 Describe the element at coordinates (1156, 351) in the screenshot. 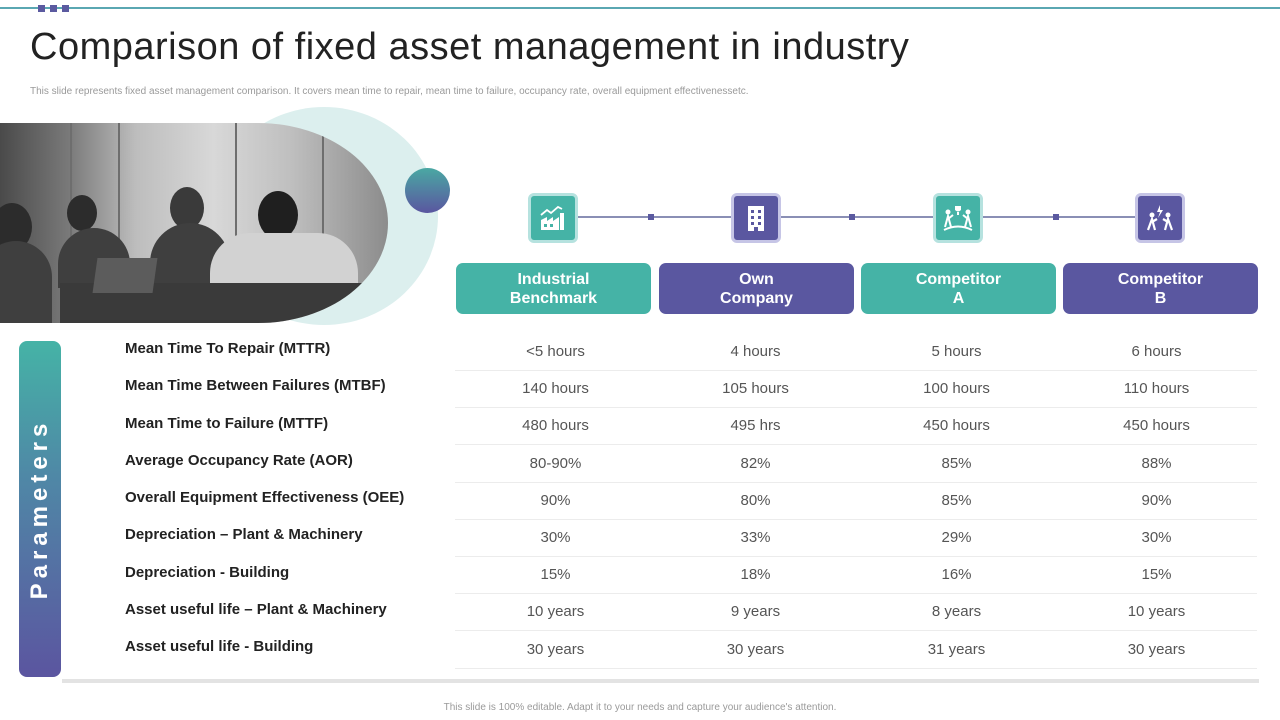

I see `table-cell: 6 hours` at that location.